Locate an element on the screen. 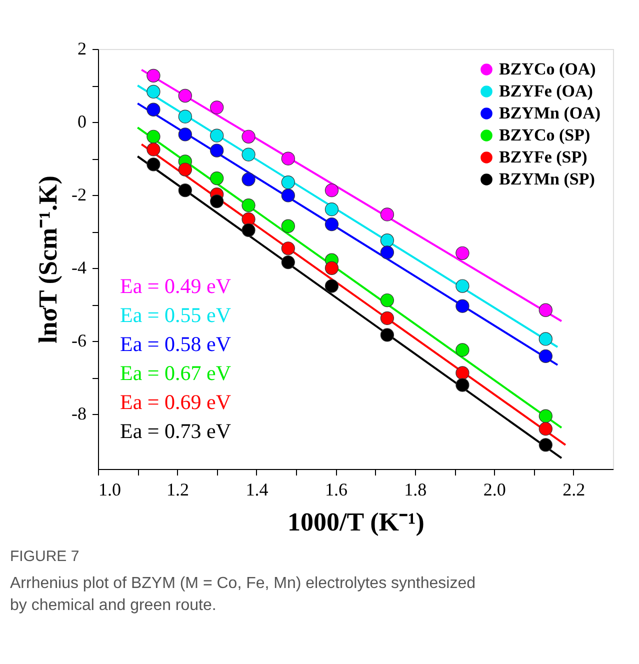 The width and height of the screenshot is (639, 664). y-axis-title: lnσT (Scm⁻¹.K) is located at coordinates (48, 260).